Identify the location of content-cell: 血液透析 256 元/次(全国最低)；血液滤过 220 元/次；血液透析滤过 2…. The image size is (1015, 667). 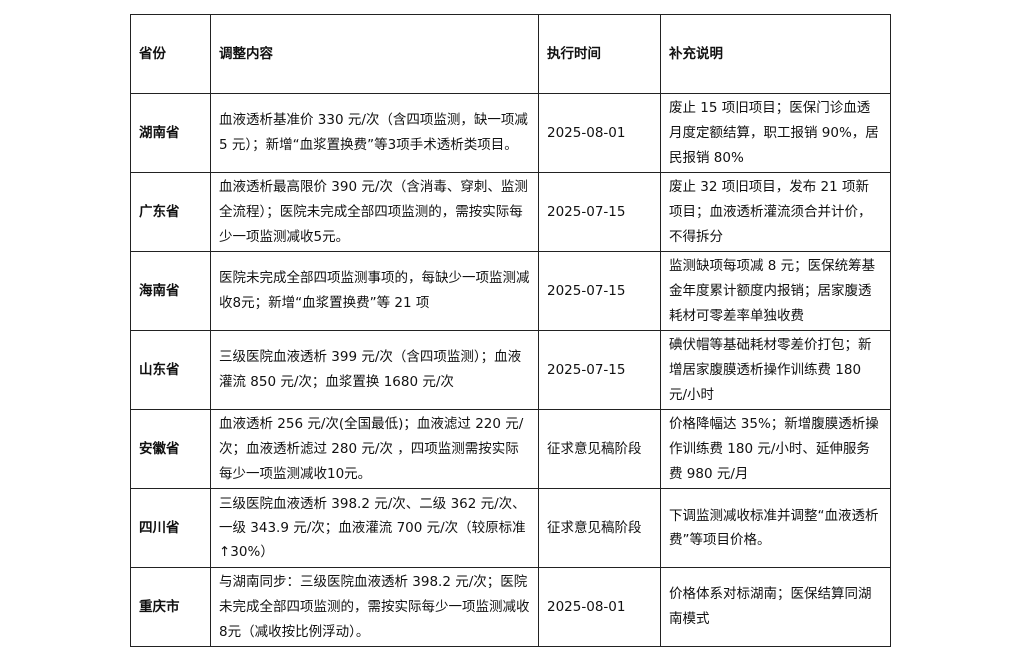
(374, 449).